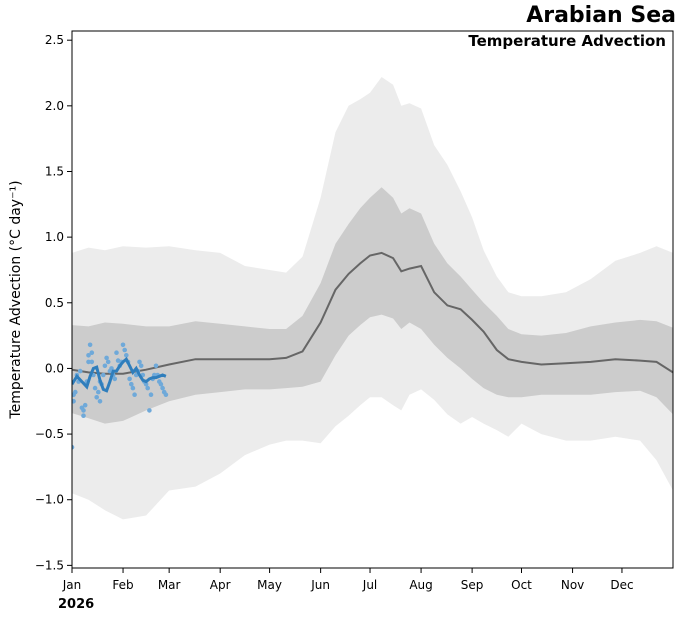 This screenshot has width=690, height=618. What do you see at coordinates (72, 585) in the screenshot?
I see `x-tick-label: Jan` at bounding box center [72, 585].